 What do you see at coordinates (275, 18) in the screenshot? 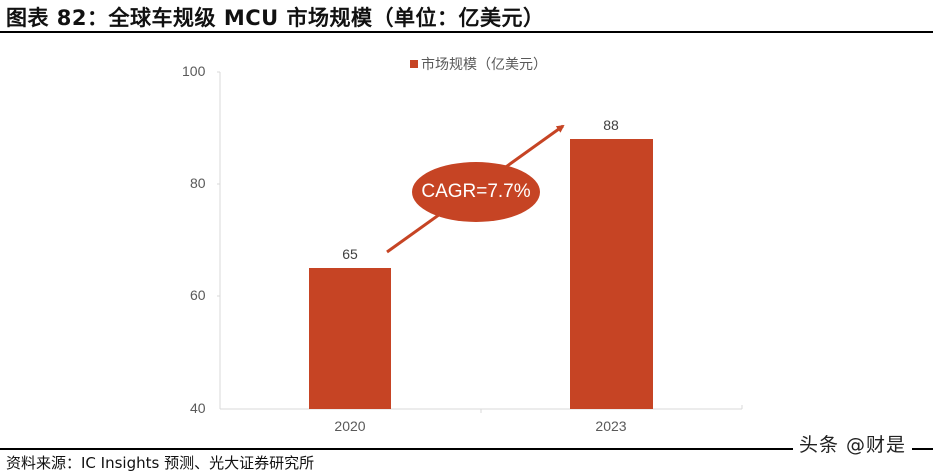
I see `figure-title: 图表 82：全球车规级 MCU 市场规模（单位：亿美元）` at bounding box center [275, 18].